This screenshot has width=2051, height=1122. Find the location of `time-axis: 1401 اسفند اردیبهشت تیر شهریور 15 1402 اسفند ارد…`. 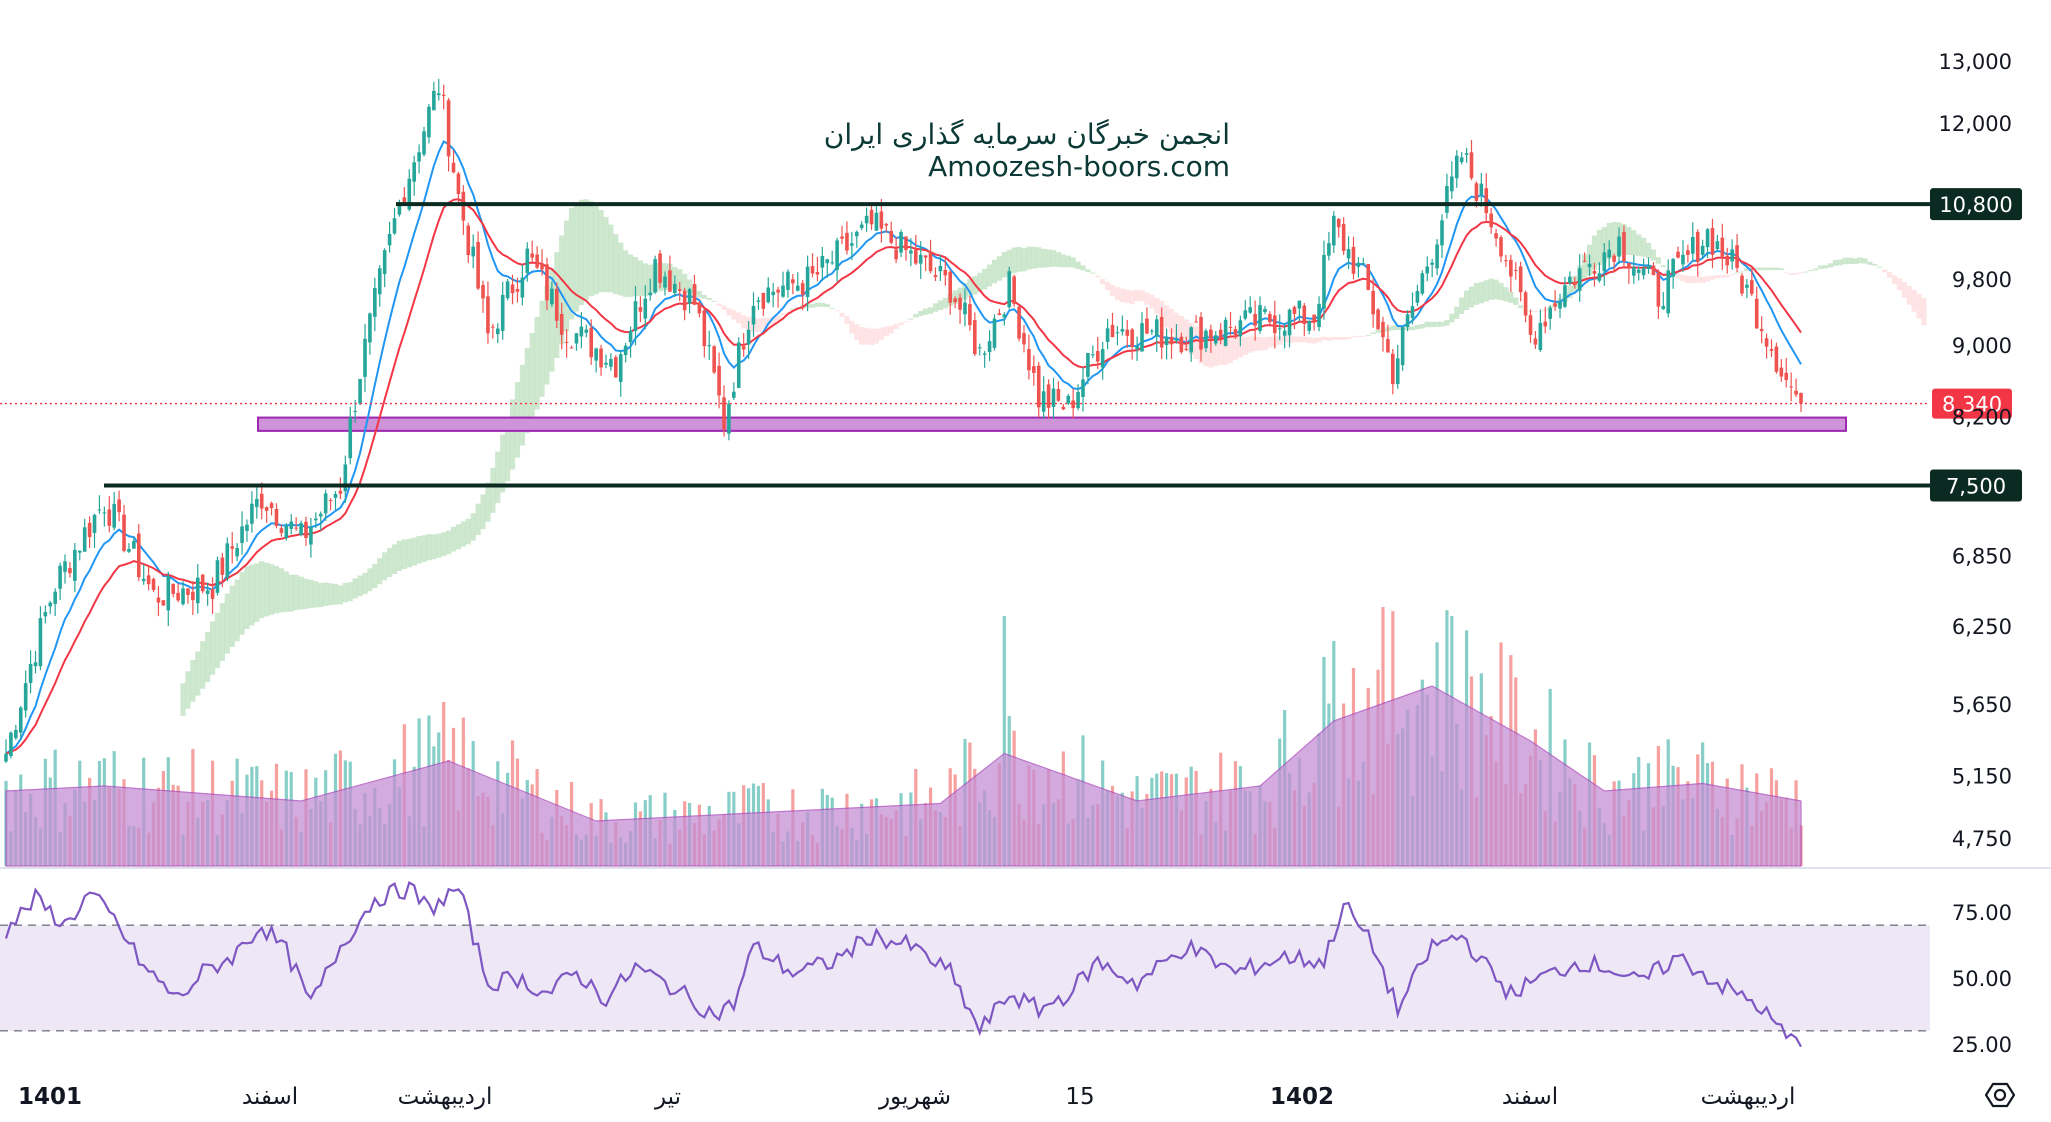

time-axis: 1401 اسفند اردیبهشت تیر شهریور 15 1402 اسفند ارد… is located at coordinates (906, 1097).